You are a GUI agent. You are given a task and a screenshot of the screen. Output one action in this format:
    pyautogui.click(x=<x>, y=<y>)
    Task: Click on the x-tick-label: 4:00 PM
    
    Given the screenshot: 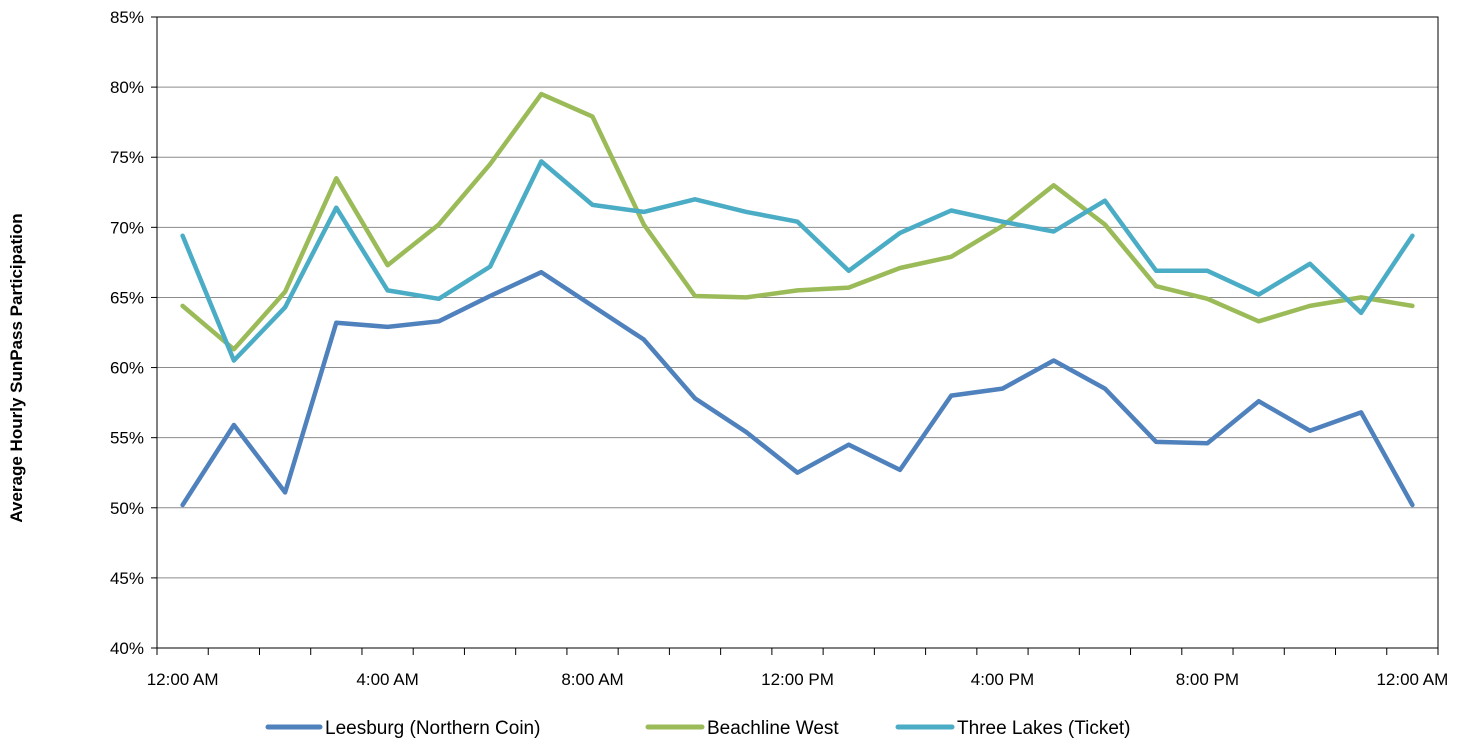 What is the action you would take?
    pyautogui.click(x=1002, y=679)
    